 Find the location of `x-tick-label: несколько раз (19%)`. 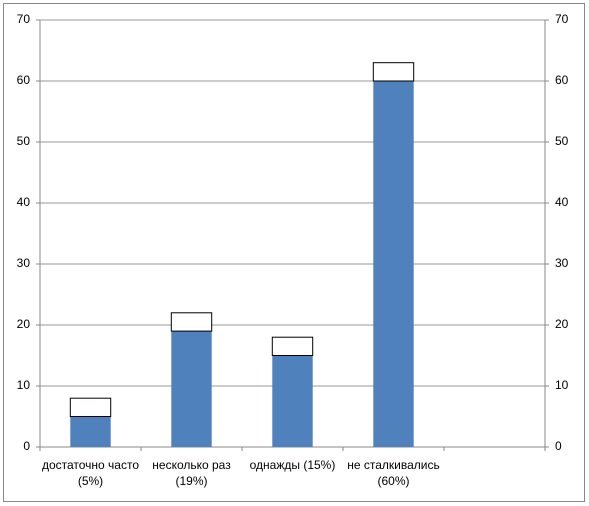

x-tick-label: несколько раз (19%) is located at coordinates (191, 473).